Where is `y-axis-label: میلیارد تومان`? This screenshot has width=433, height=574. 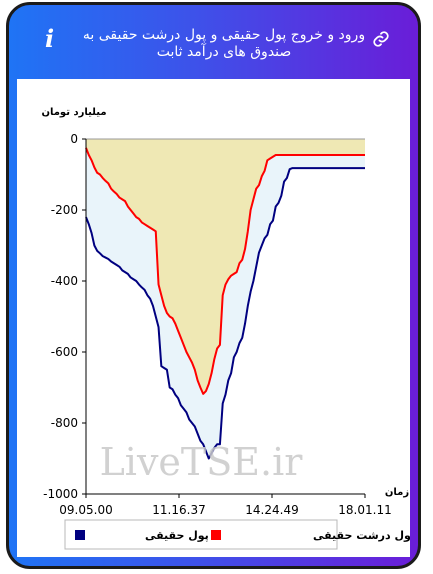
y-axis-label: میلیارد تومان is located at coordinates (73, 112).